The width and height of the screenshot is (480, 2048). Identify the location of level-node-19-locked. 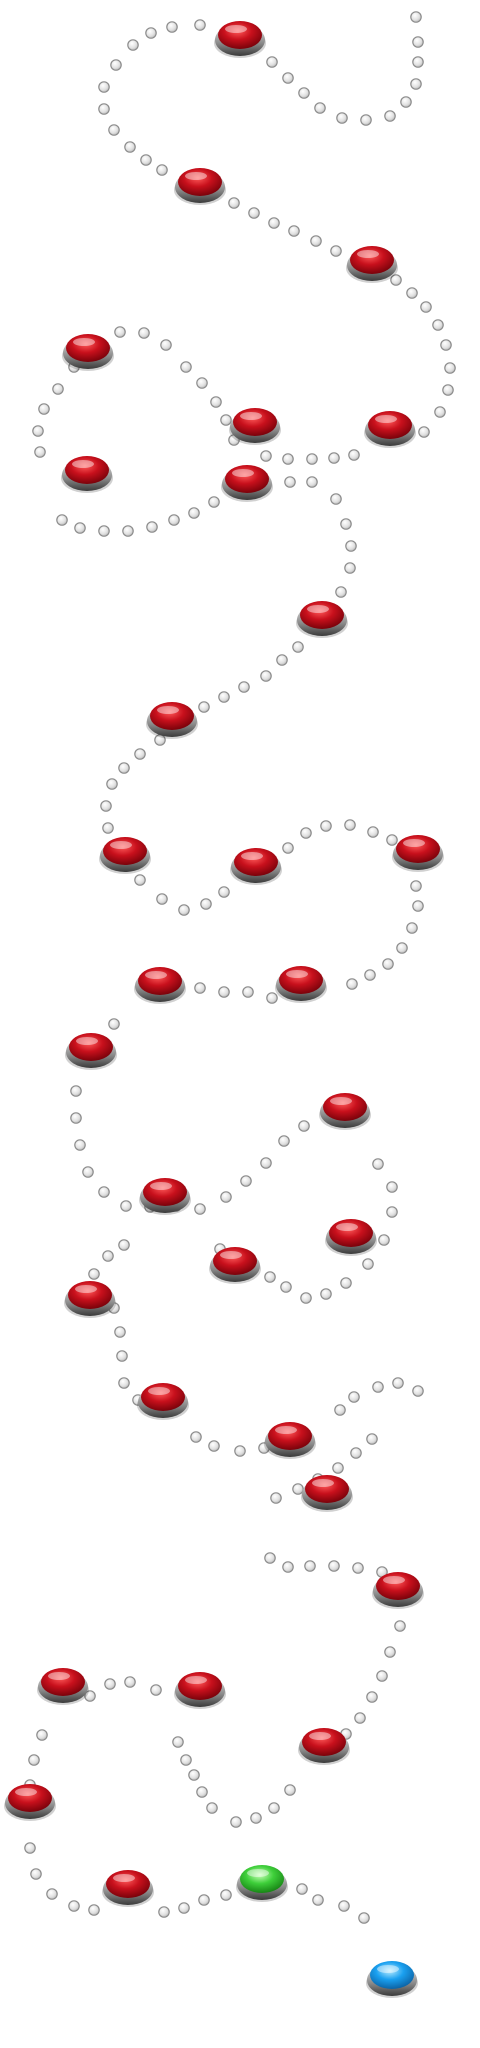
(160, 985).